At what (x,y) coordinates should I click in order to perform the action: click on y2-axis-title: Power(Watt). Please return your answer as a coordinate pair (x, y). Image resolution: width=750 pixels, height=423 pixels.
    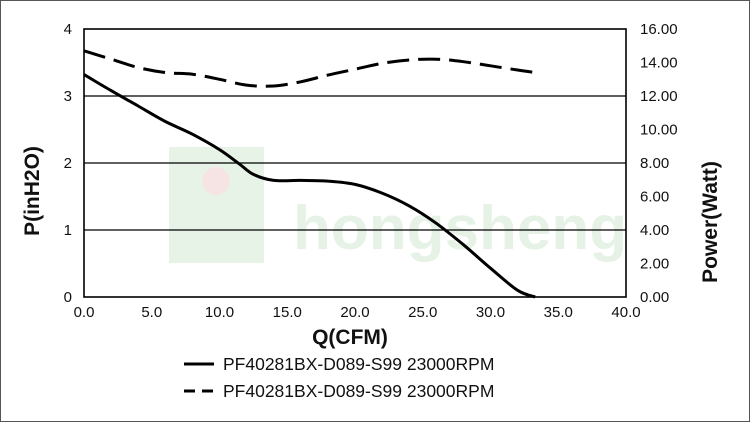
    Looking at the image, I should click on (710, 222).